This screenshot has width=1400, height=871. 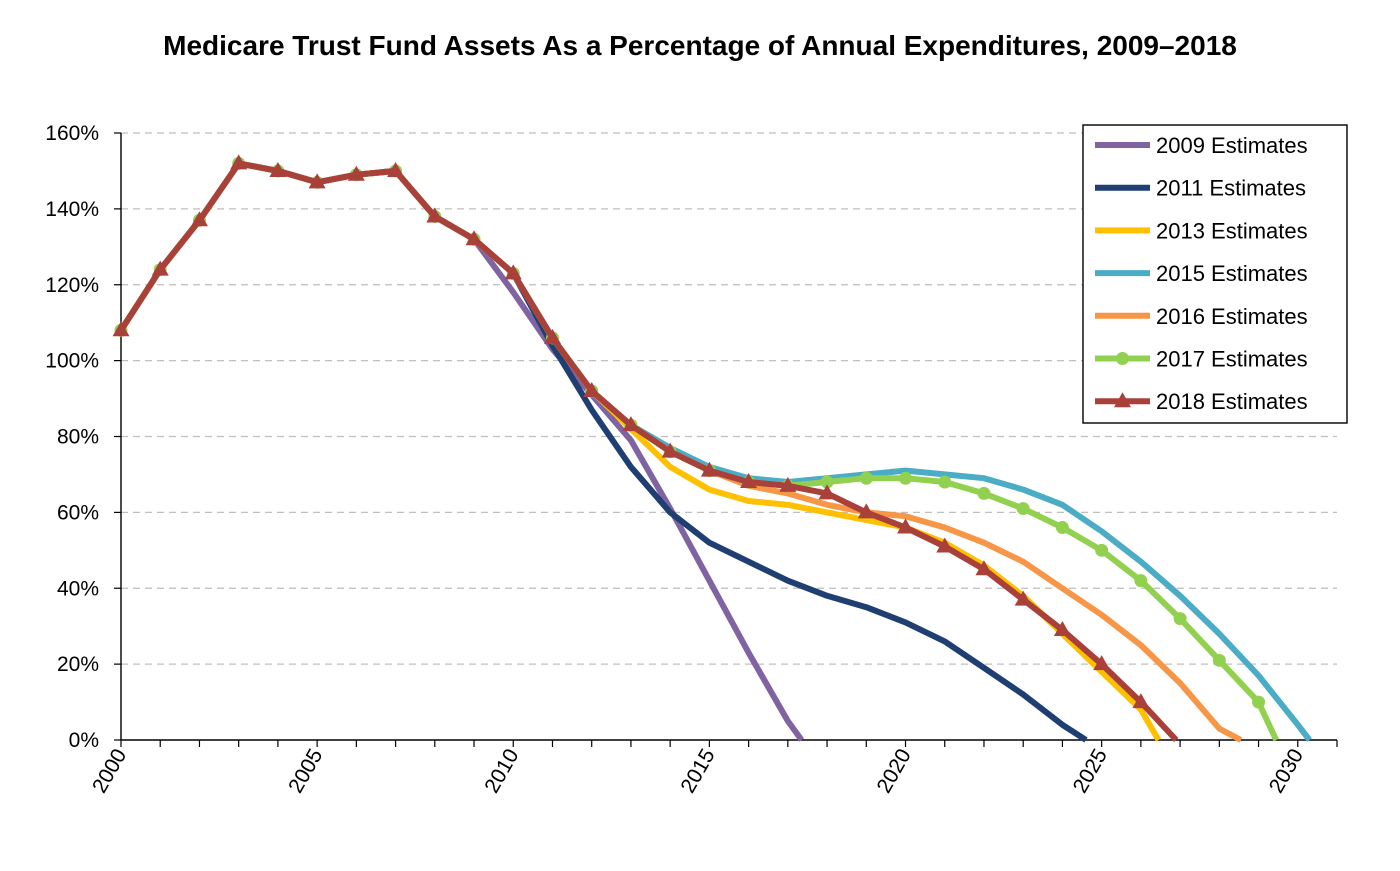 I want to click on y-tick-label: 140%, so click(x=72, y=209).